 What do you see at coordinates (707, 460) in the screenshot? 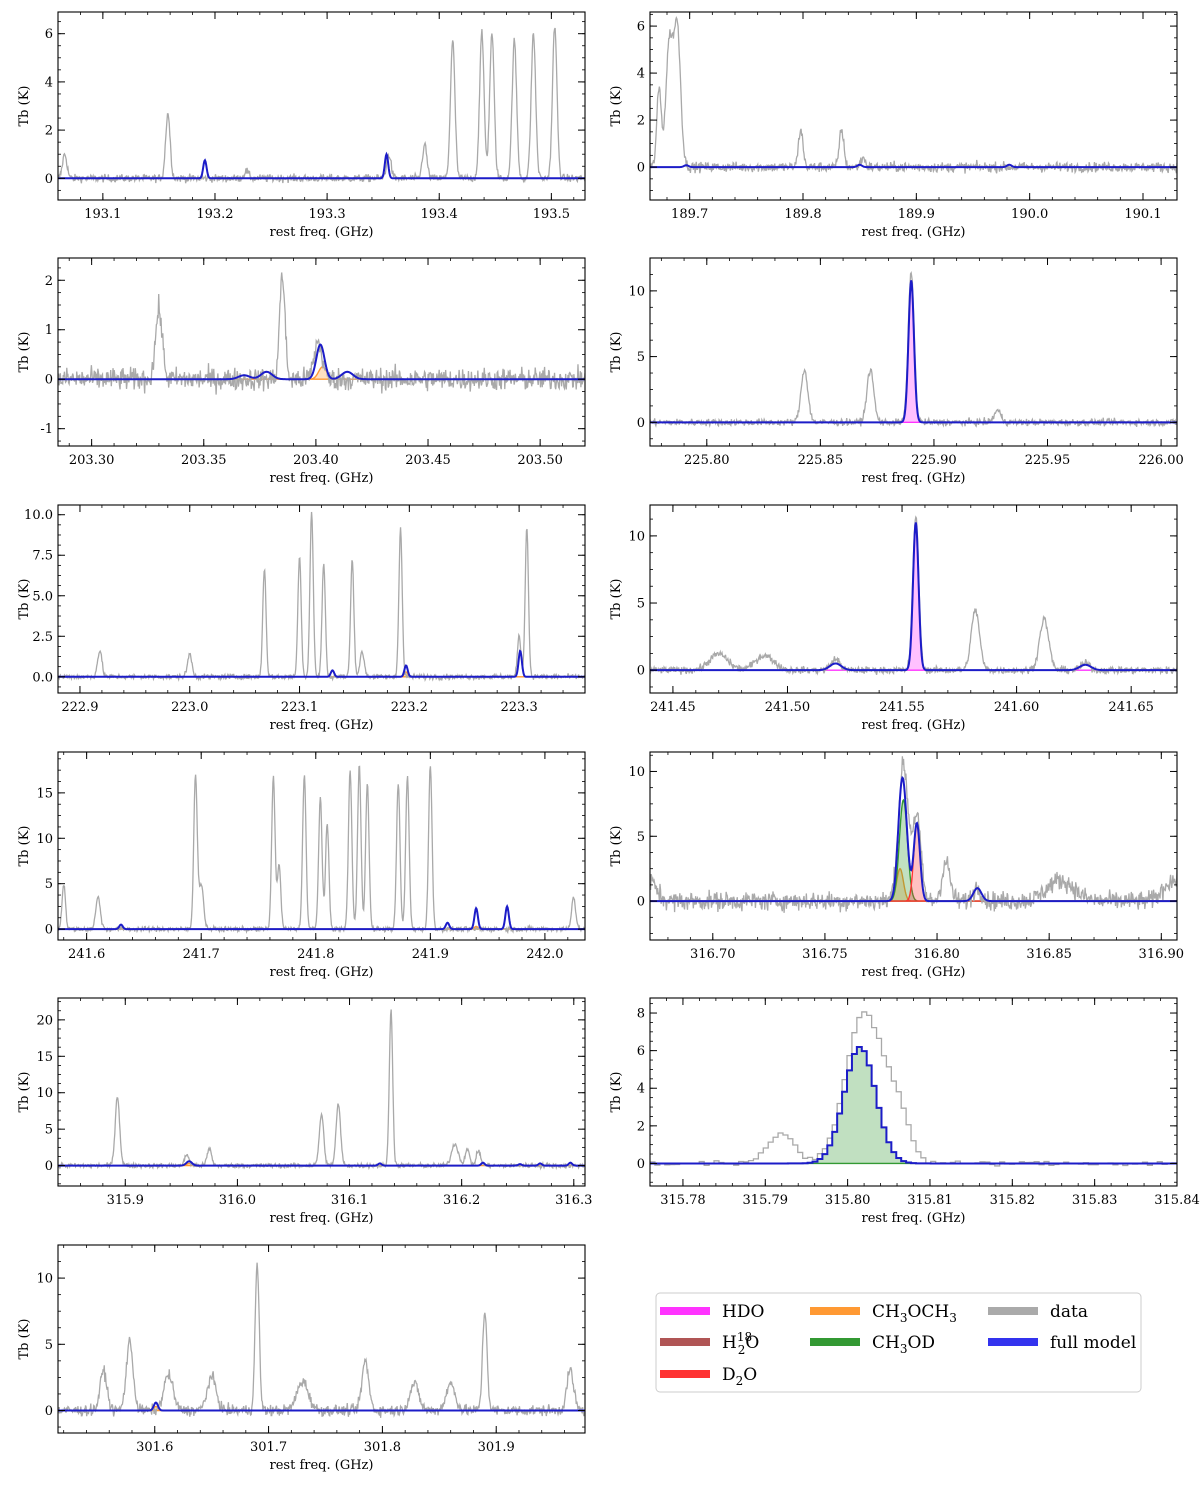
I see `x-tick-label: 225.80` at bounding box center [707, 460].